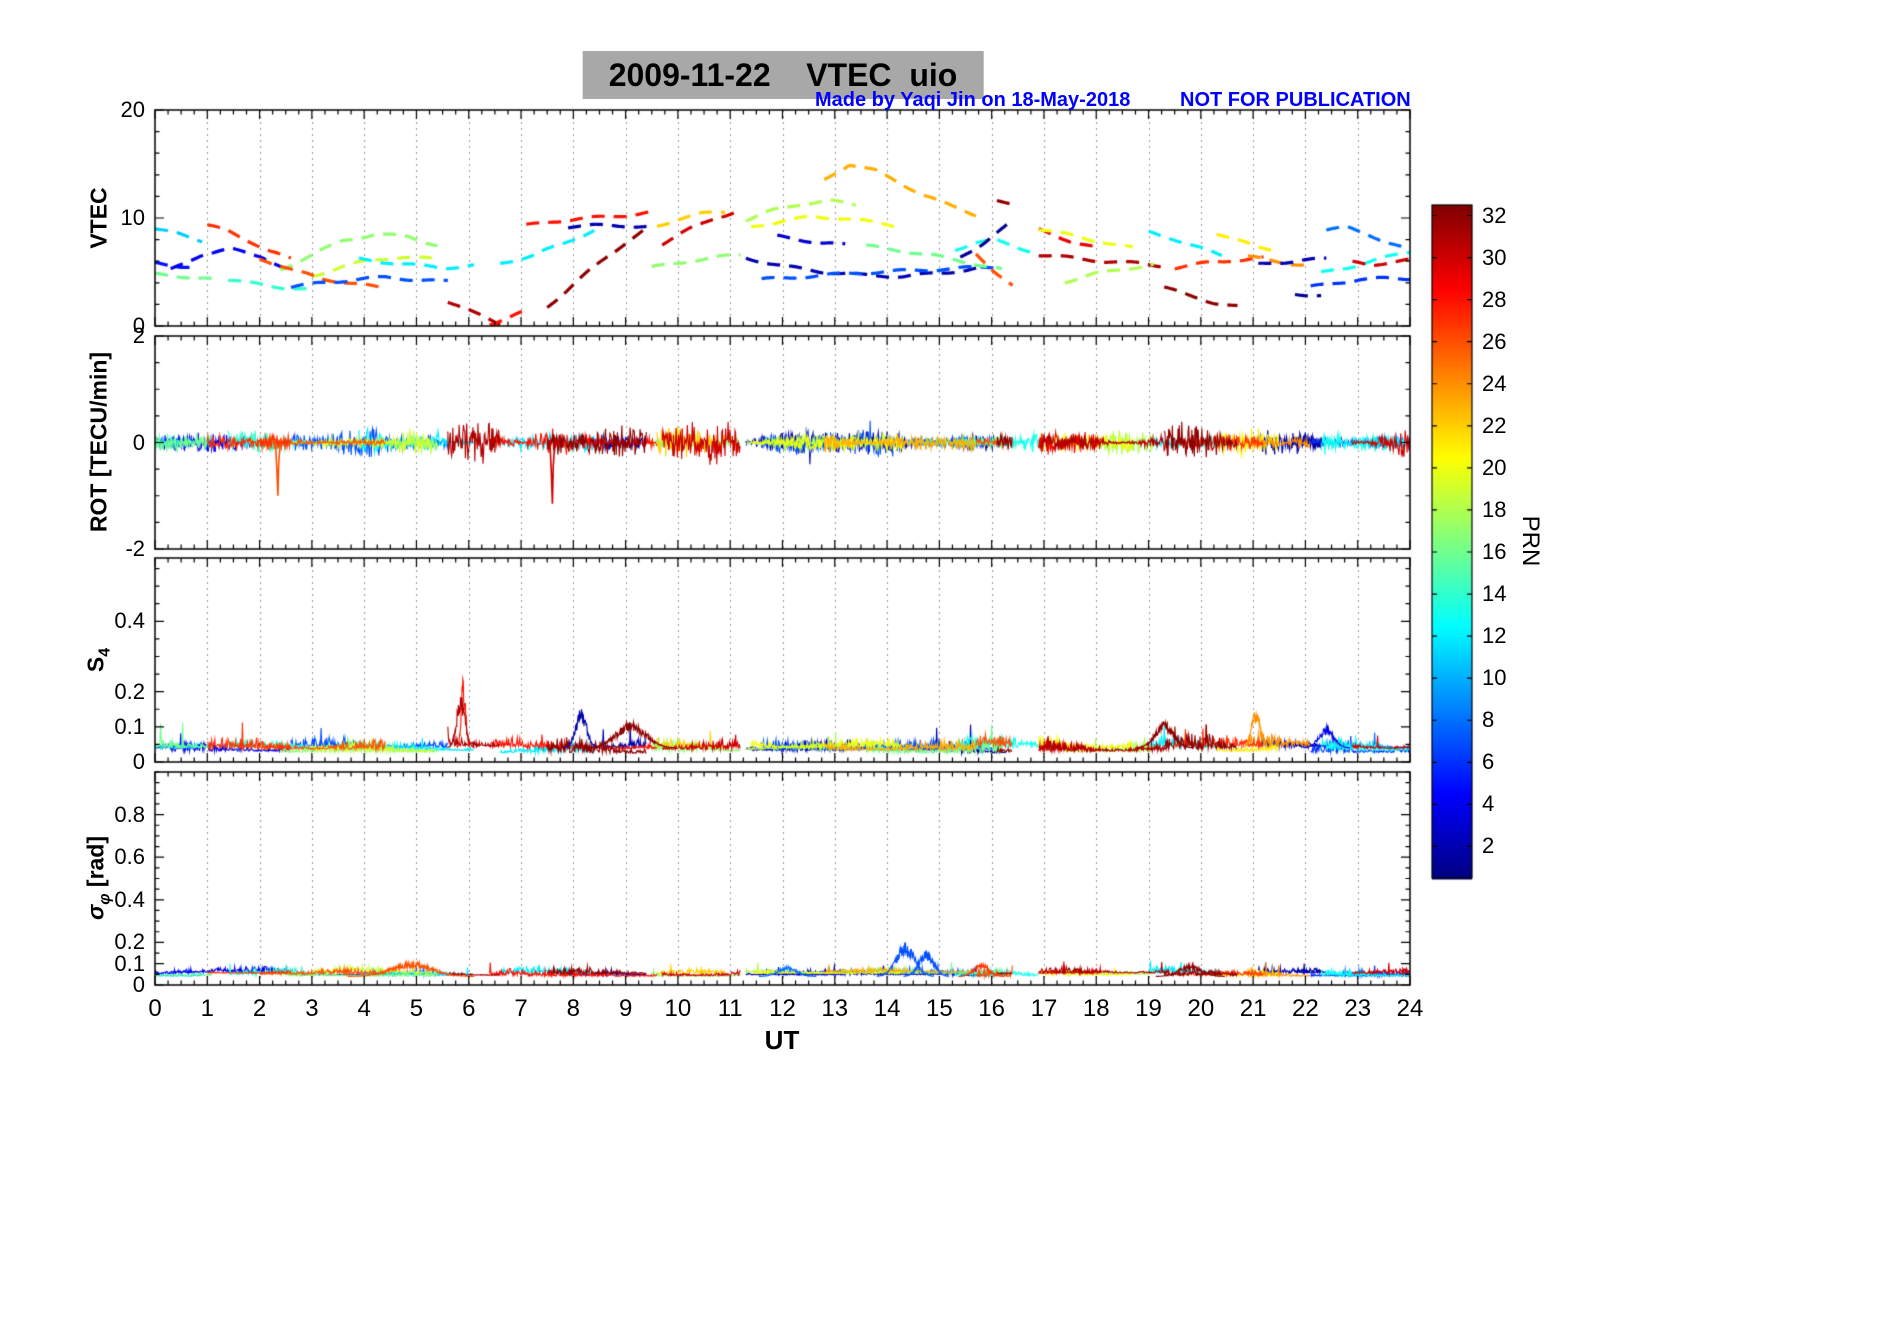 The height and width of the screenshot is (1330, 1902). I want to click on x-tick-label: 12, so click(782, 1008).